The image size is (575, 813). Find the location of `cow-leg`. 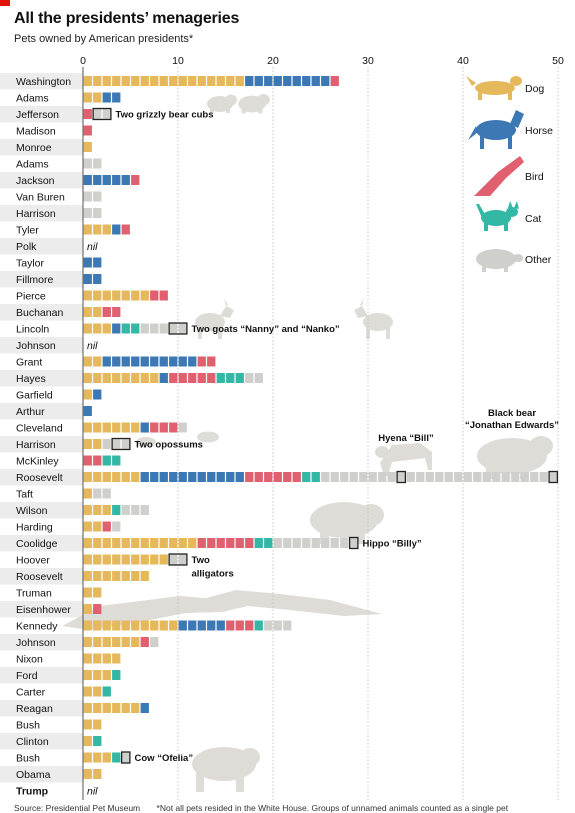

cow-leg is located at coordinates (240, 781).